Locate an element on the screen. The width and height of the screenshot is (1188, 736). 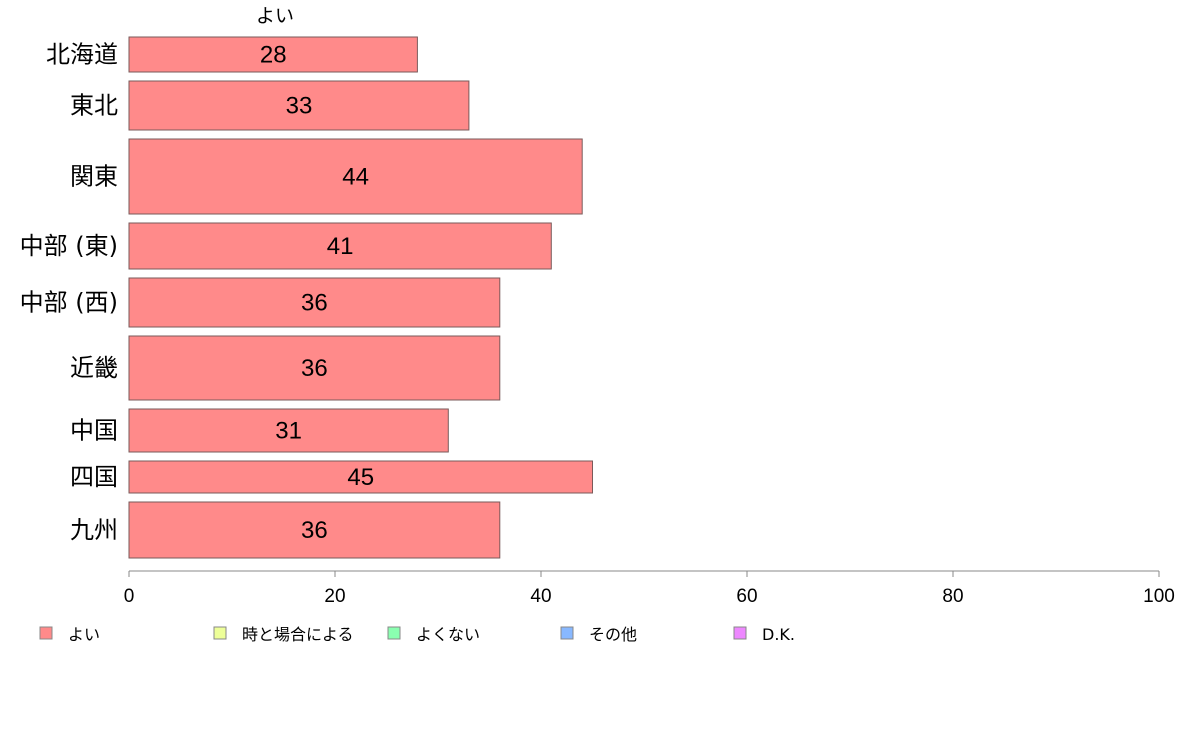
category-label: 近畿 is located at coordinates (94, 368).